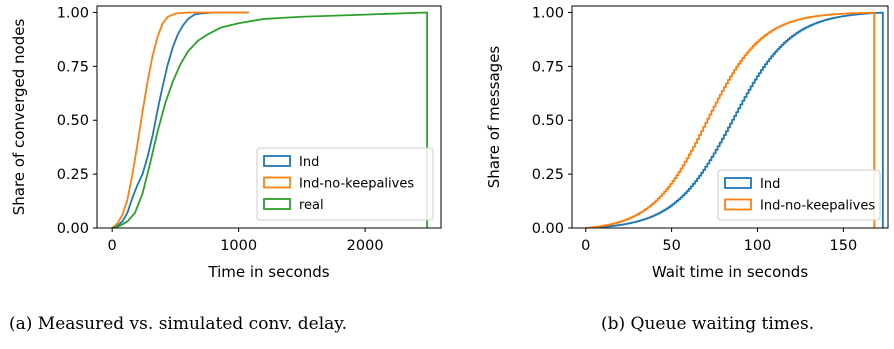  I want to click on x-tick-label: 100, so click(758, 246).